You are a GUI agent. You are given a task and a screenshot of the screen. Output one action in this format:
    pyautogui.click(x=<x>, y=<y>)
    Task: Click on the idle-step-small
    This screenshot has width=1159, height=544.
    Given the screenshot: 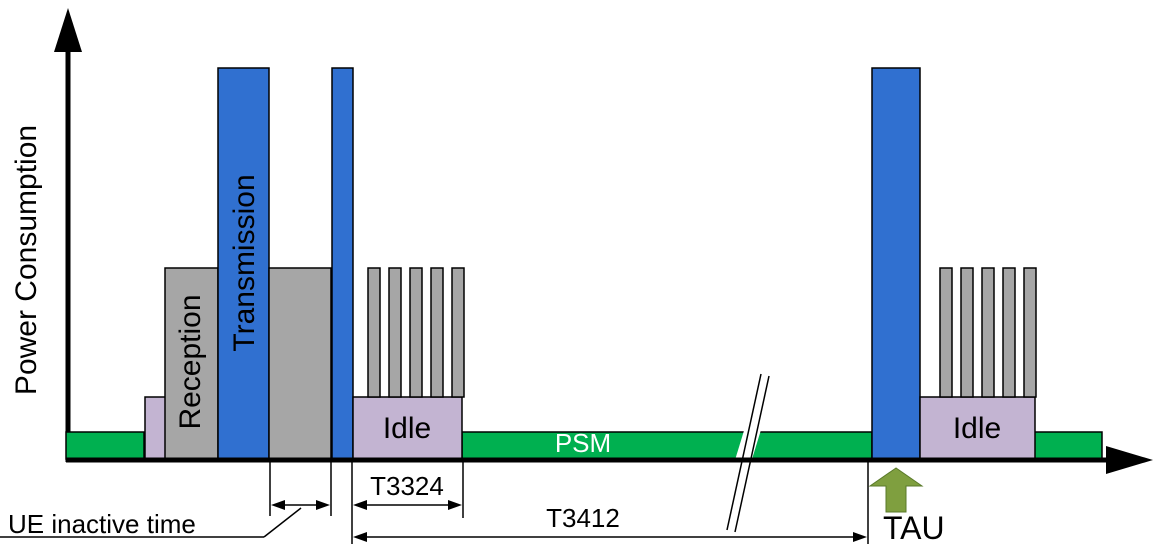 What is the action you would take?
    pyautogui.click(x=155, y=428)
    